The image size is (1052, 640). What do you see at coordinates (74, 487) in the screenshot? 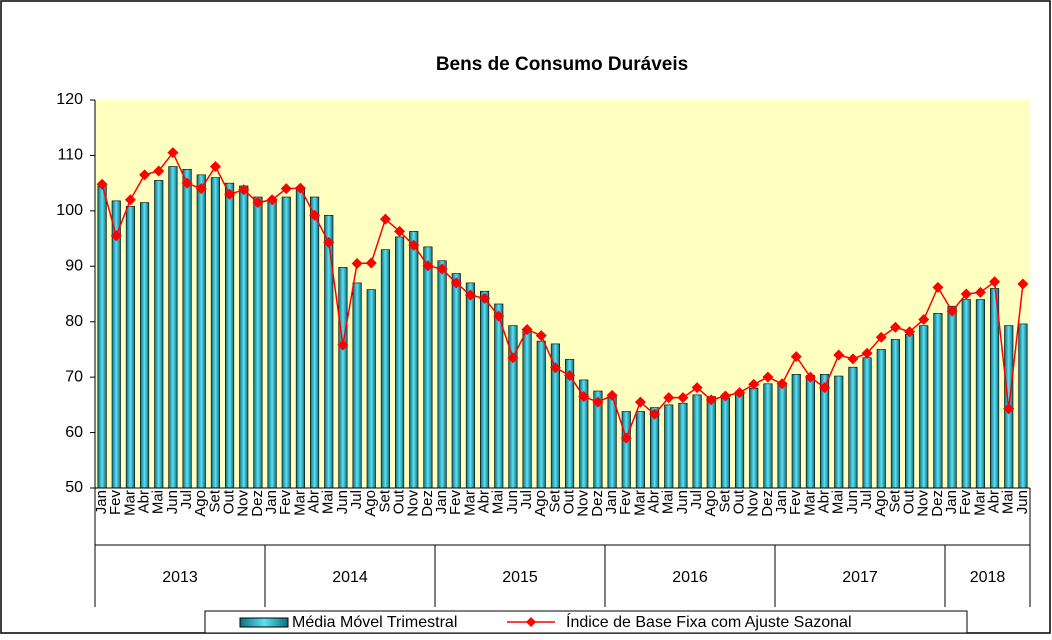
I see `y-tick-label: 50` at bounding box center [74, 487].